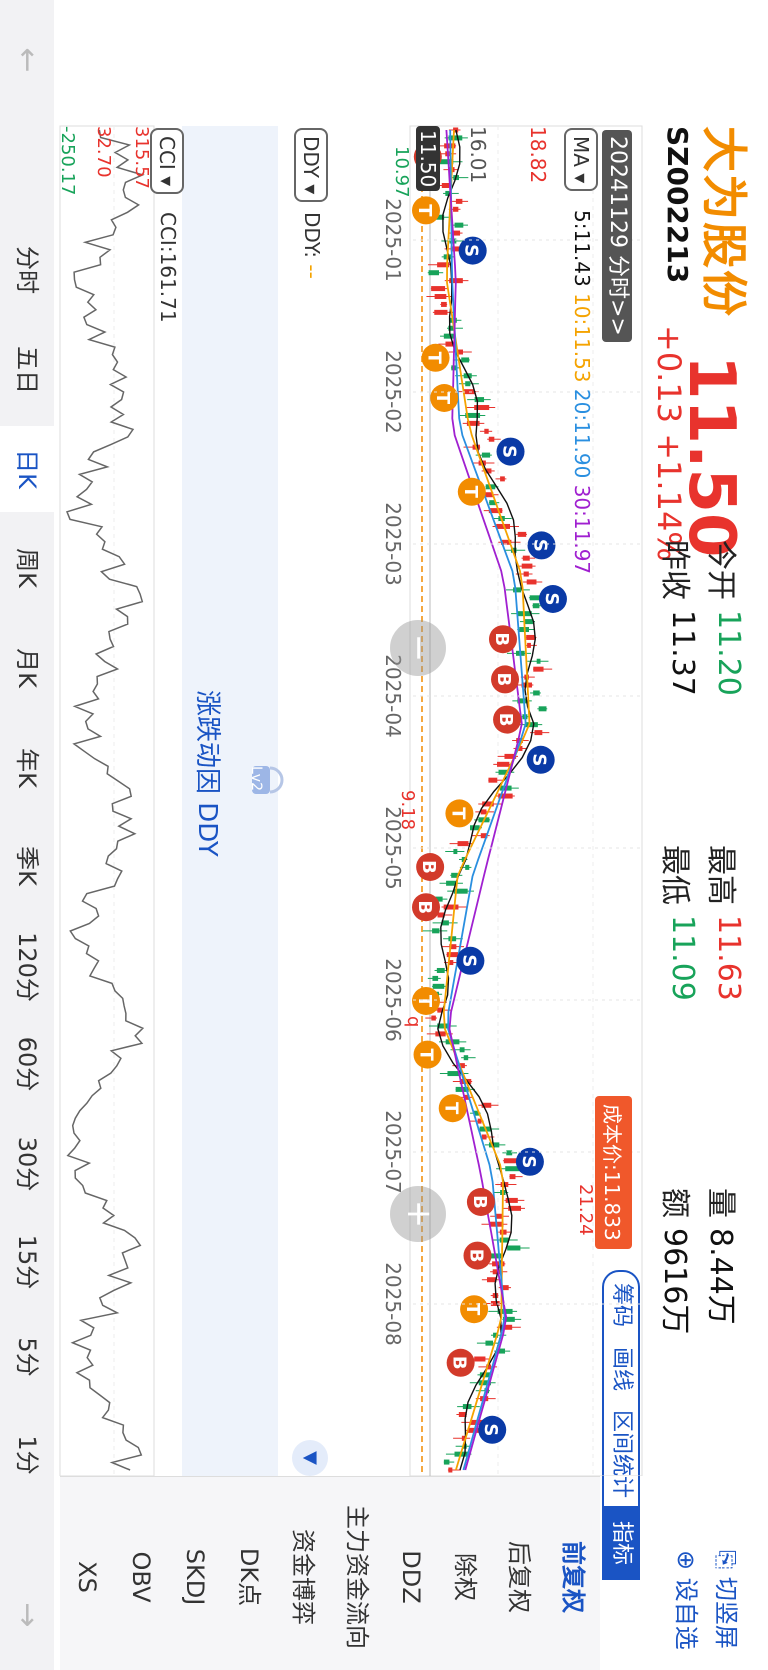 This screenshot has height=1670, width=768. I want to click on cci-selector: CCI ▾, so click(167, 161).